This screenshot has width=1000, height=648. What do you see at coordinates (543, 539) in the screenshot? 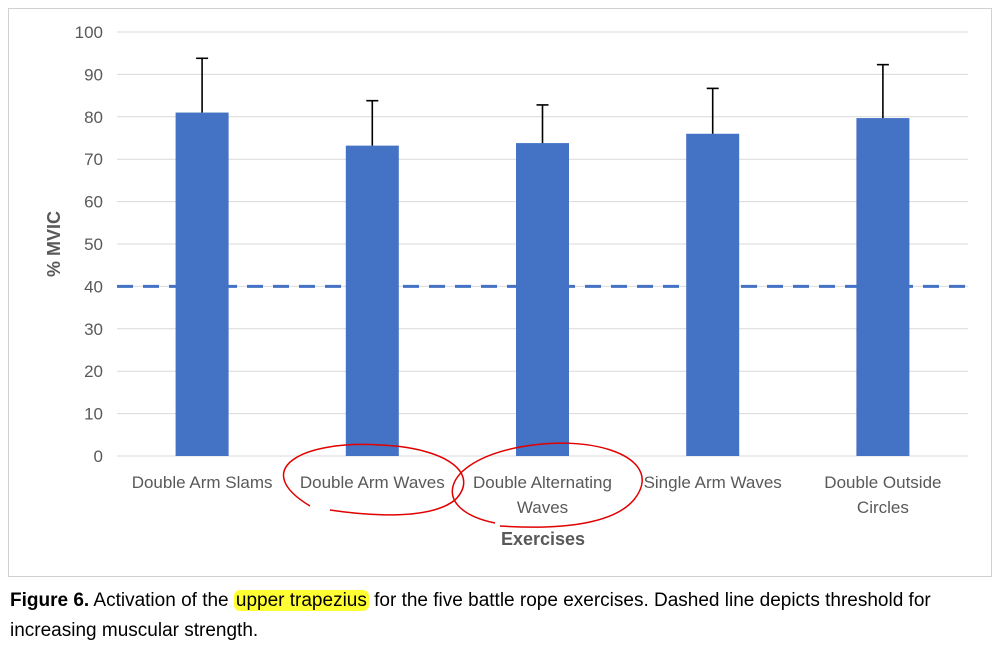
I see `x-axis-title: Exercises` at bounding box center [543, 539].